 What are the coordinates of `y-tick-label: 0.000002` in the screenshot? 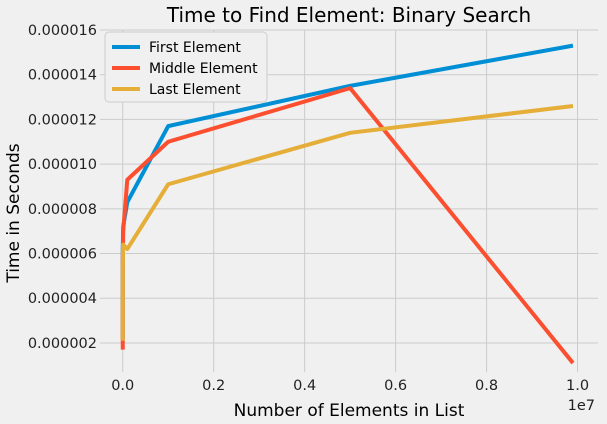 It's located at (62, 344).